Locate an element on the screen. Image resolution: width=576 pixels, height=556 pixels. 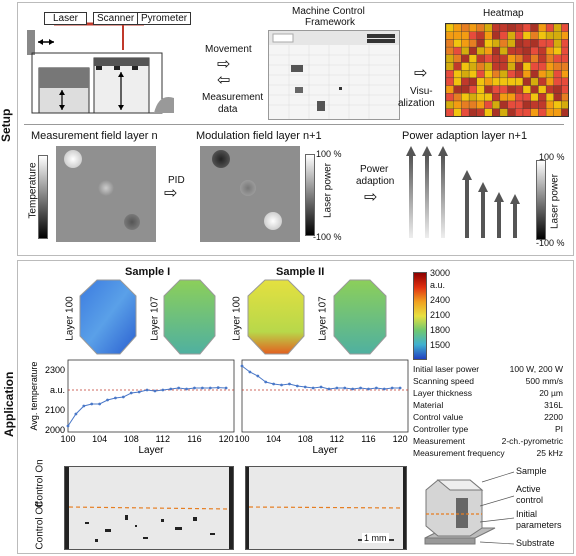
param-value: 2-ch.-pyrometric is located at coordinates (532, 441).